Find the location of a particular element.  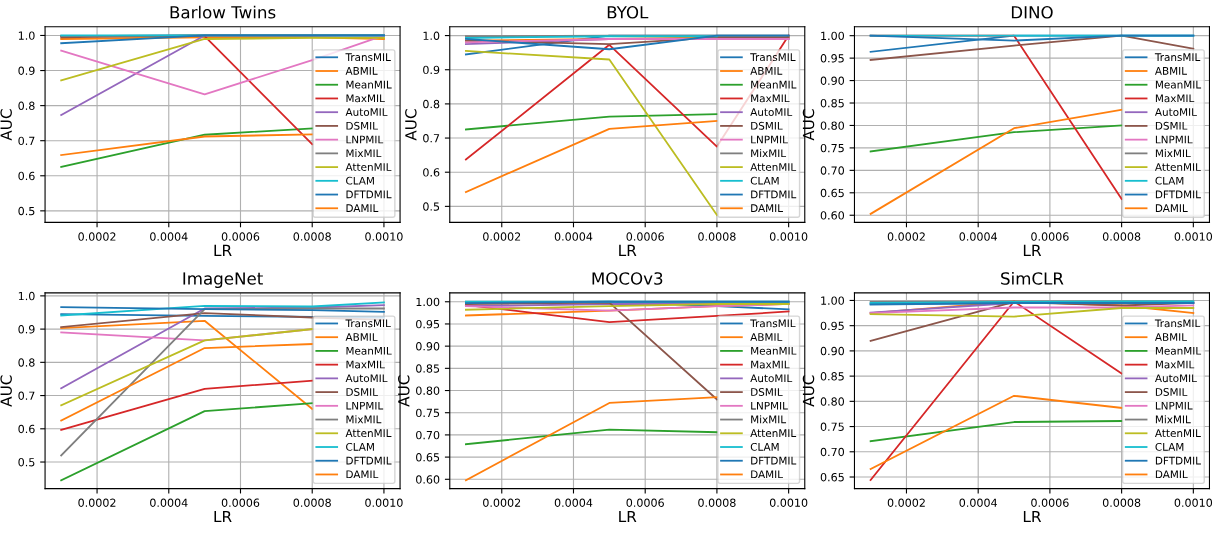

chart-title: DINO is located at coordinates (1032, 12).